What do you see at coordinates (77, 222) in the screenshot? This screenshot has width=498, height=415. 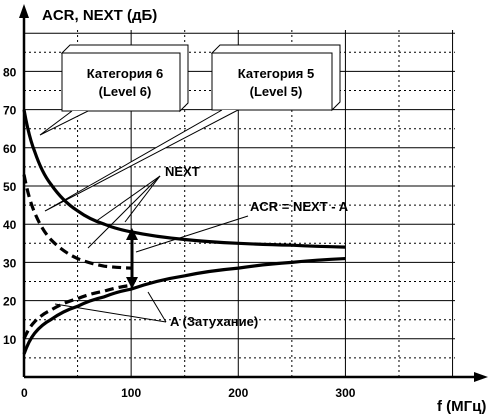 I see `series-line-next-cat5` at bounding box center [77, 222].